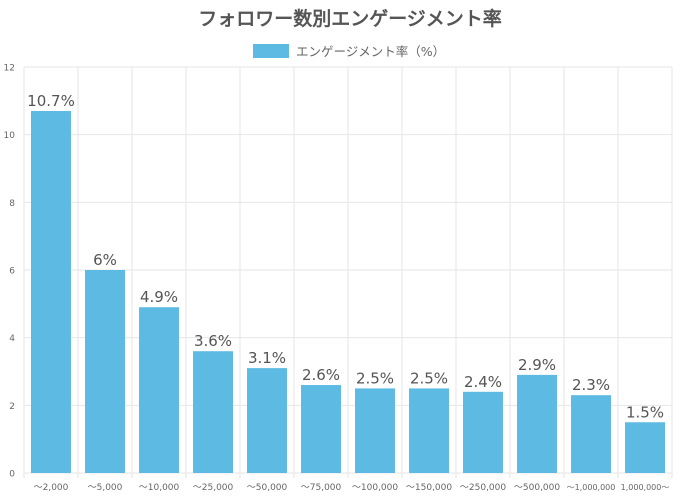 The image size is (700, 499). I want to click on bar-value-label: 2.6%, so click(321, 375).